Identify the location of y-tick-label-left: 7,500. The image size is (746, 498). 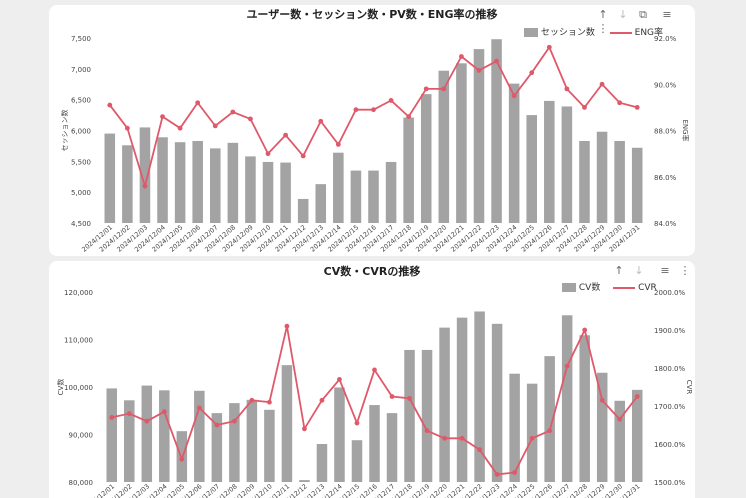
(81, 39).